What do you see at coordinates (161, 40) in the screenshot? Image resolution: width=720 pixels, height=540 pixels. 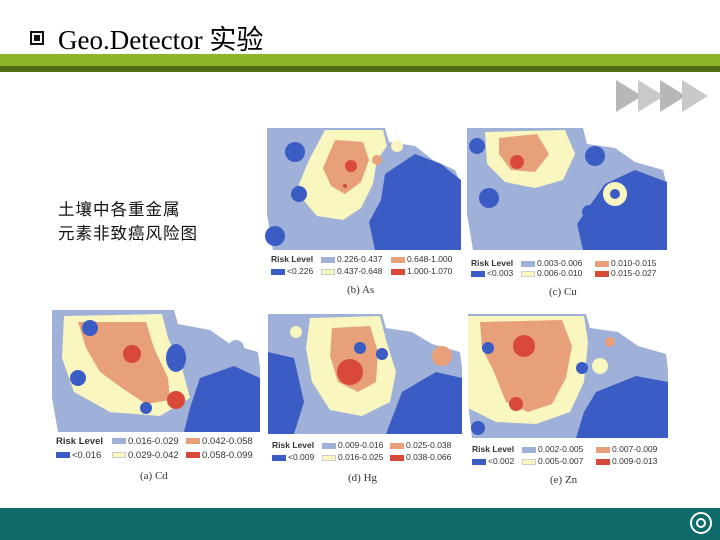 I see `slide-title: Geo.Detector 实验` at bounding box center [161, 40].